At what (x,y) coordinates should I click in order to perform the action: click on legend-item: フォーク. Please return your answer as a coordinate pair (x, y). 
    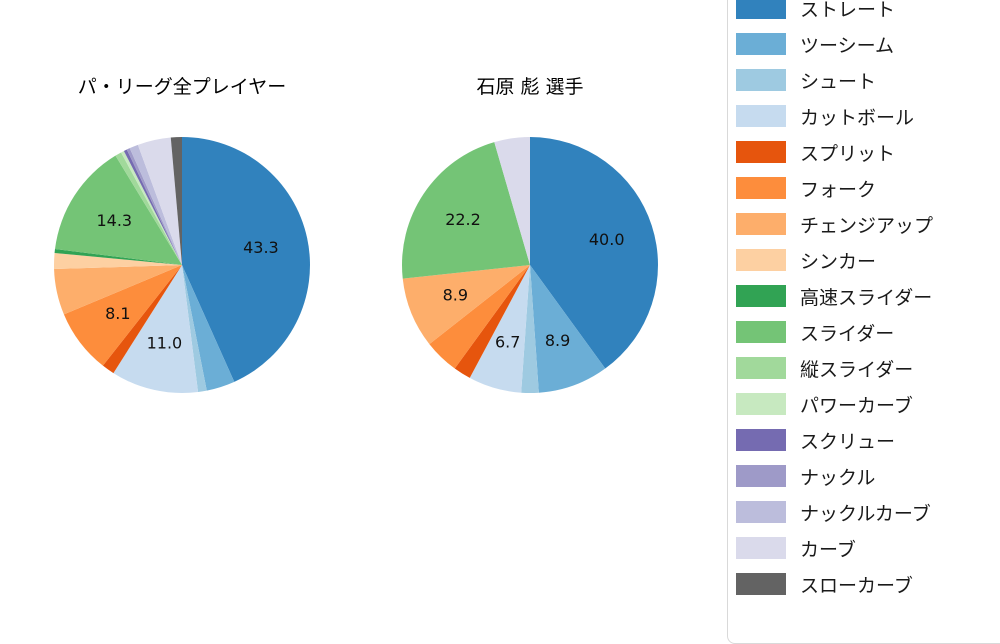
    Looking at the image, I should click on (868, 189).